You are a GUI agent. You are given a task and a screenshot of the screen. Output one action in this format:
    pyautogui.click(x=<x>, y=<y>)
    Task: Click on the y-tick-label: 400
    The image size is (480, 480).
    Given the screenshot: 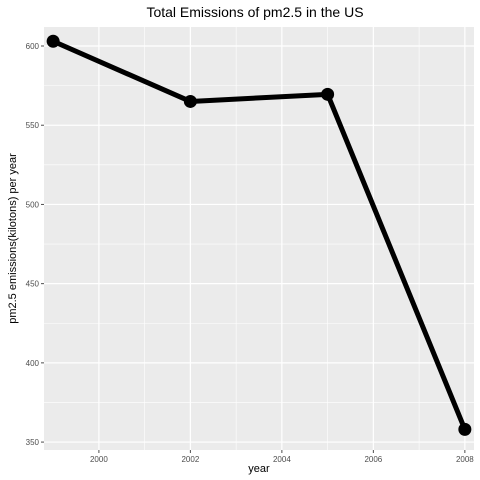 What is the action you would take?
    pyautogui.click(x=33, y=363)
    